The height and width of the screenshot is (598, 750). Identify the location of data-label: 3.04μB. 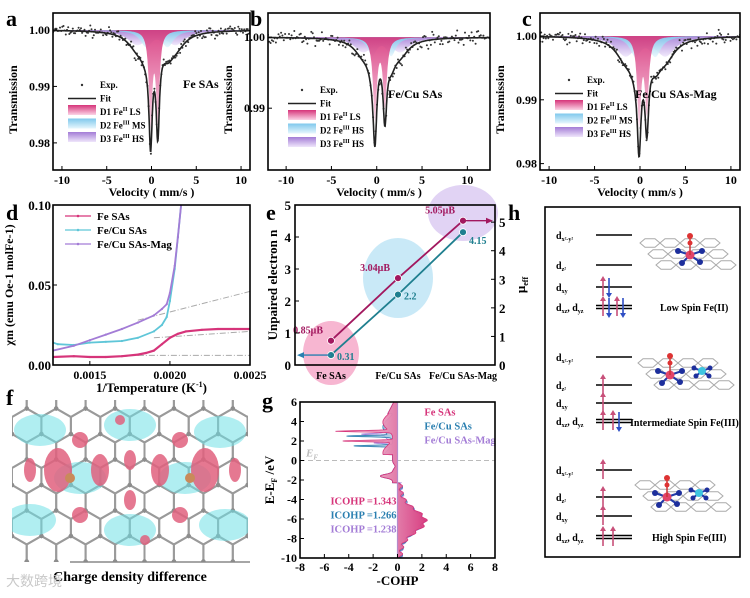
(375, 268).